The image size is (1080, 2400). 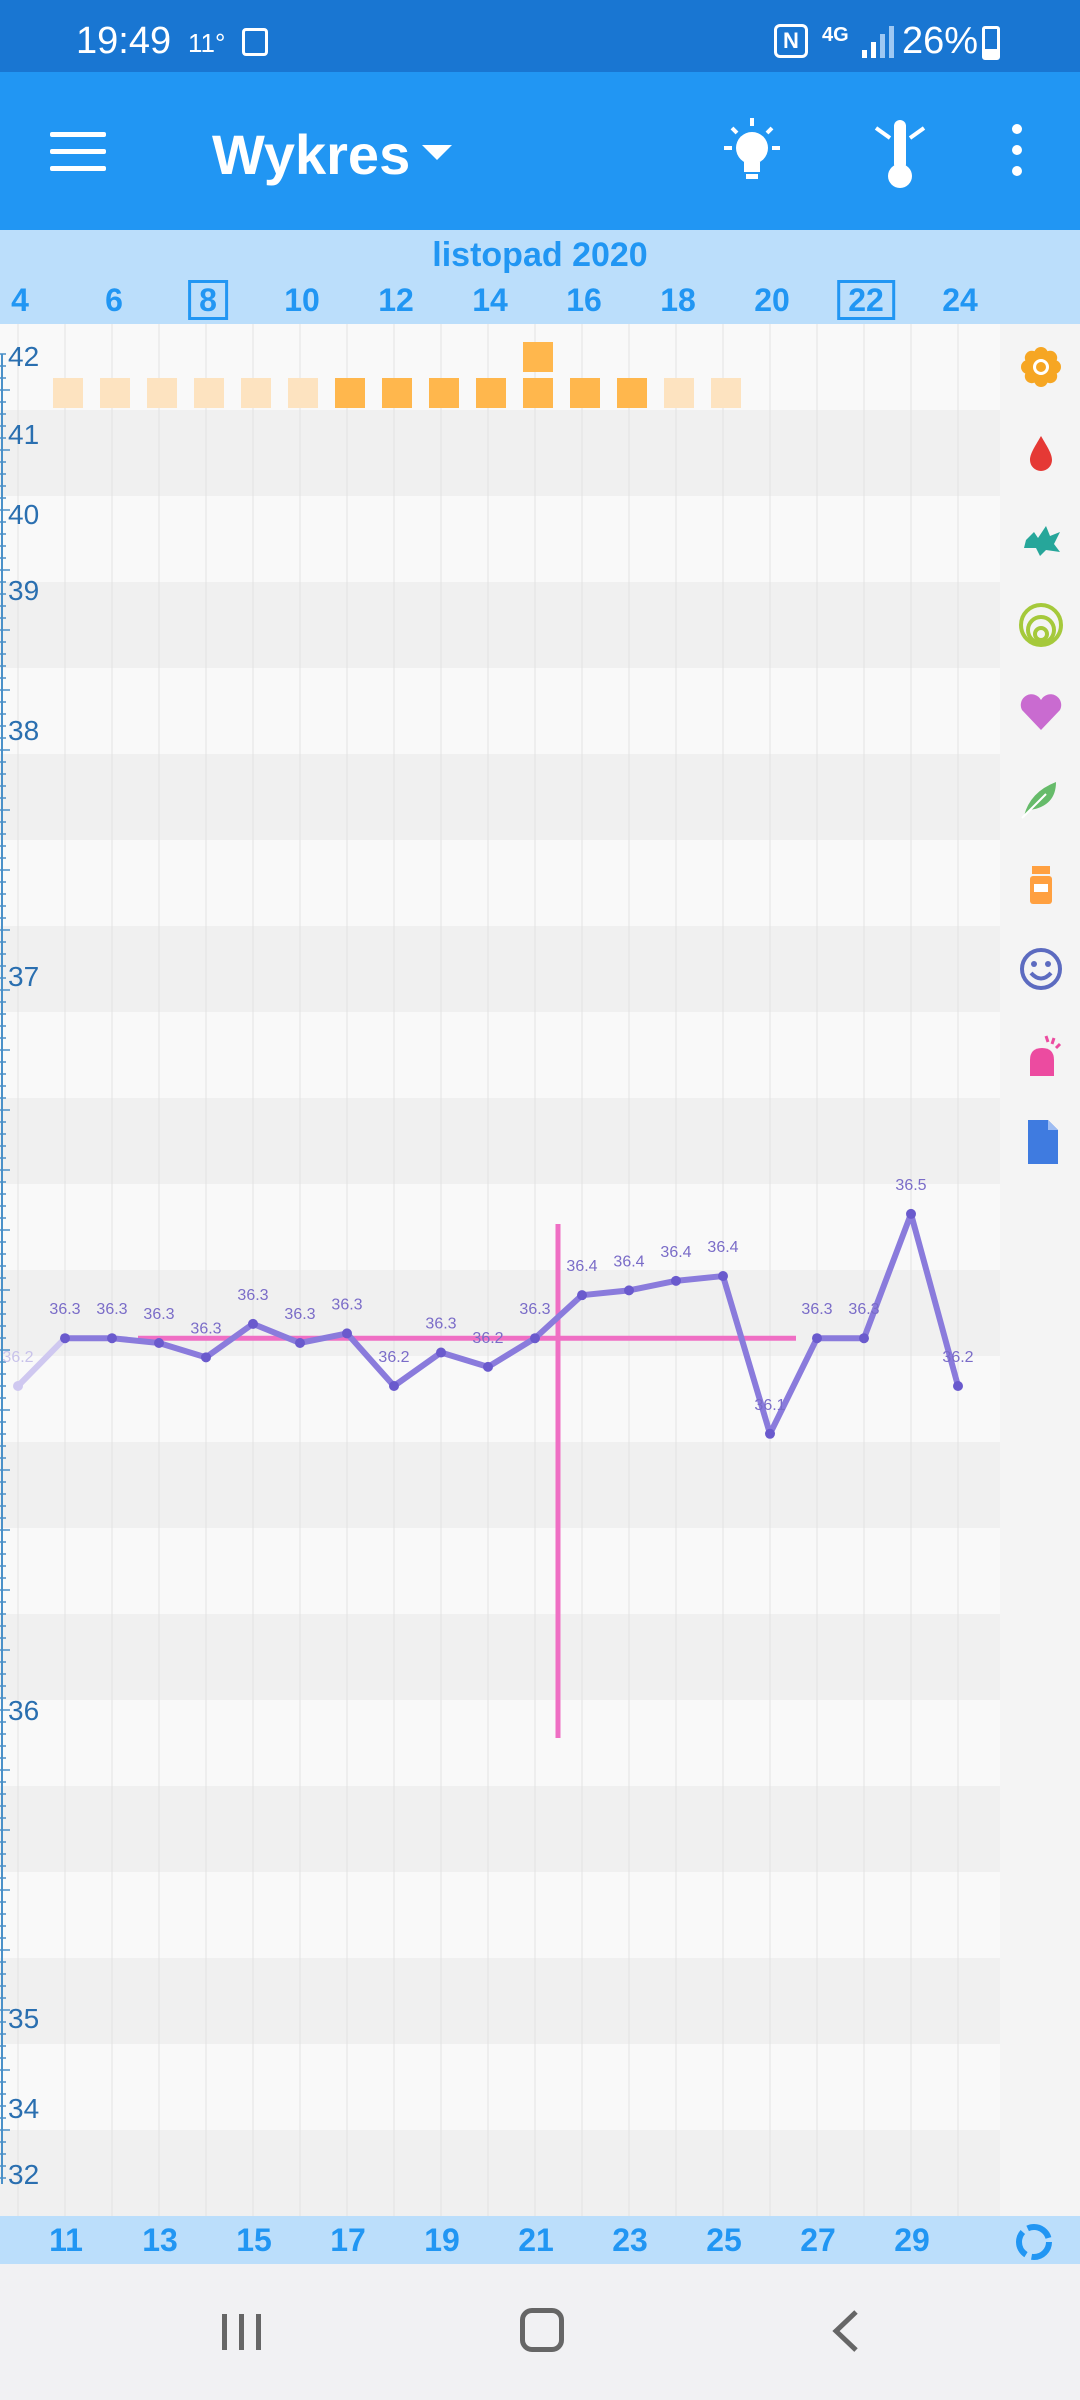 I want to click on bottom-day-label: 11, so click(x=66, y=2240).